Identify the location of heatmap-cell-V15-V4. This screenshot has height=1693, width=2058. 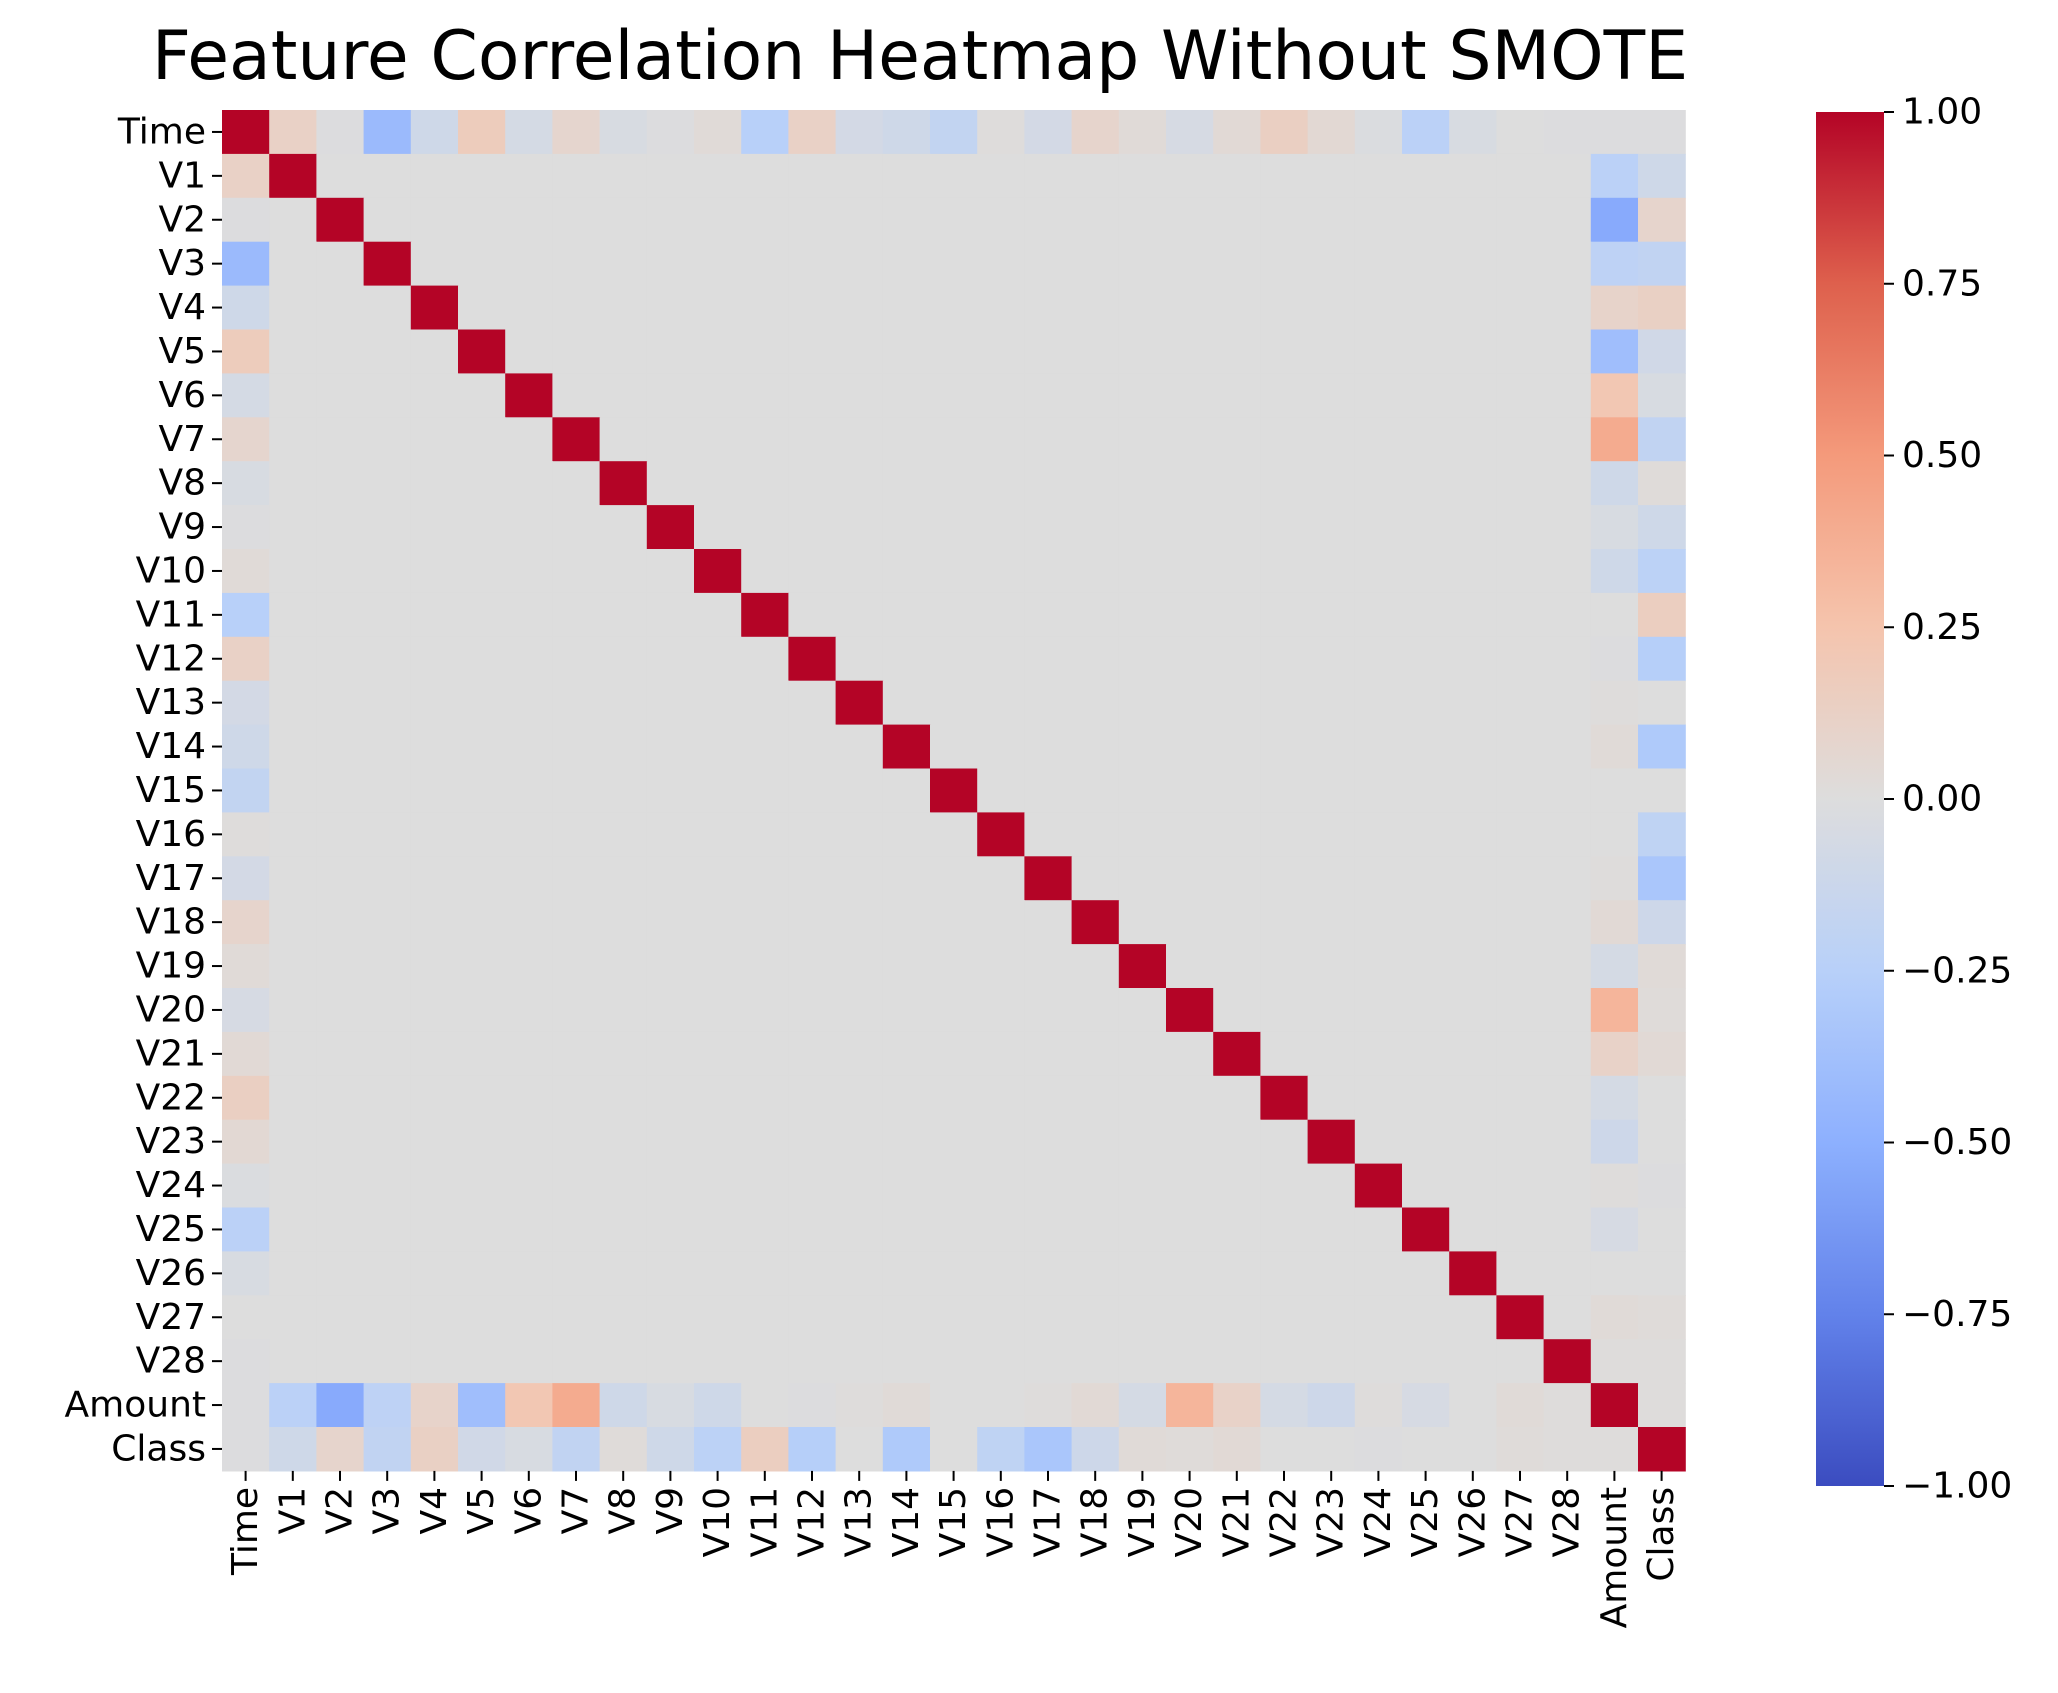
(434, 790).